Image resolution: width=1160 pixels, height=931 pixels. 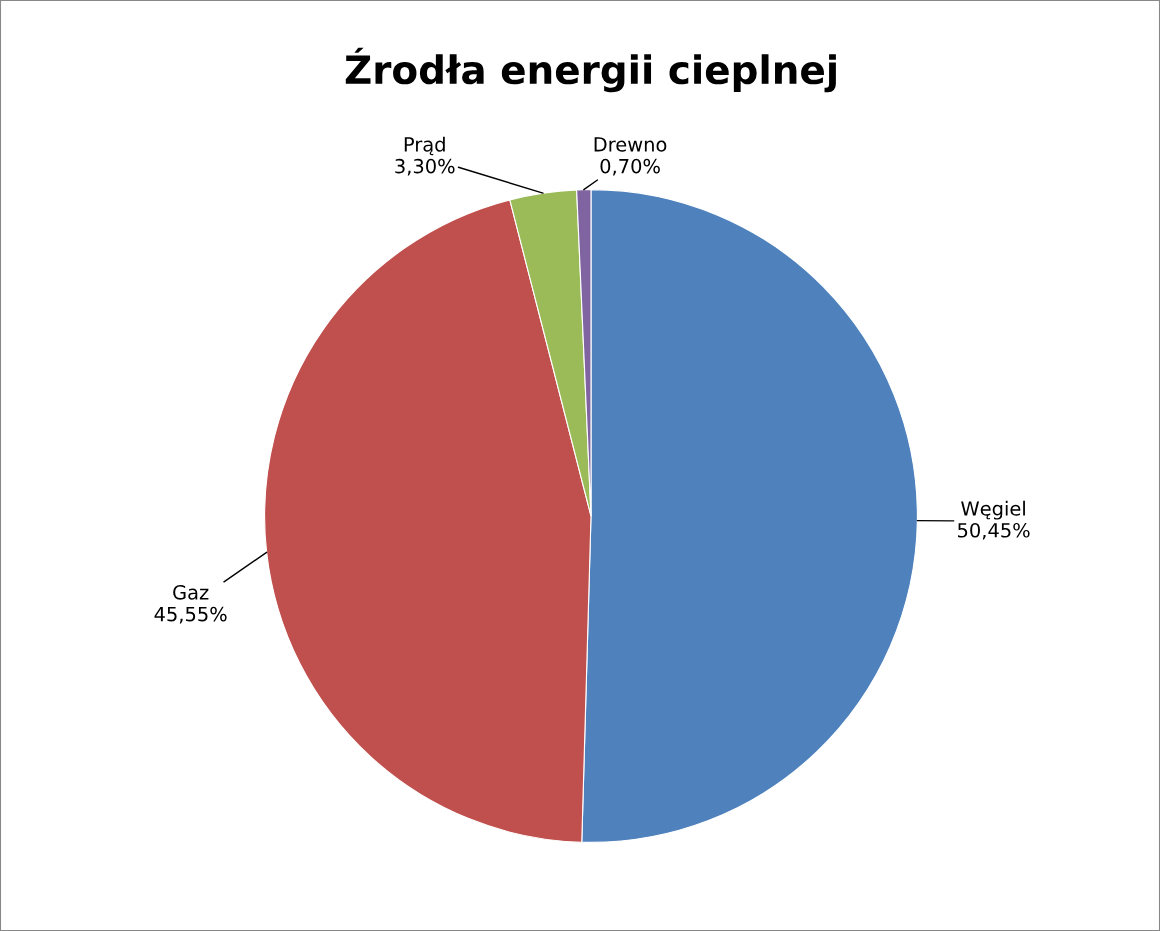 I want to click on slice-label: Węgiel, so click(x=993, y=510).